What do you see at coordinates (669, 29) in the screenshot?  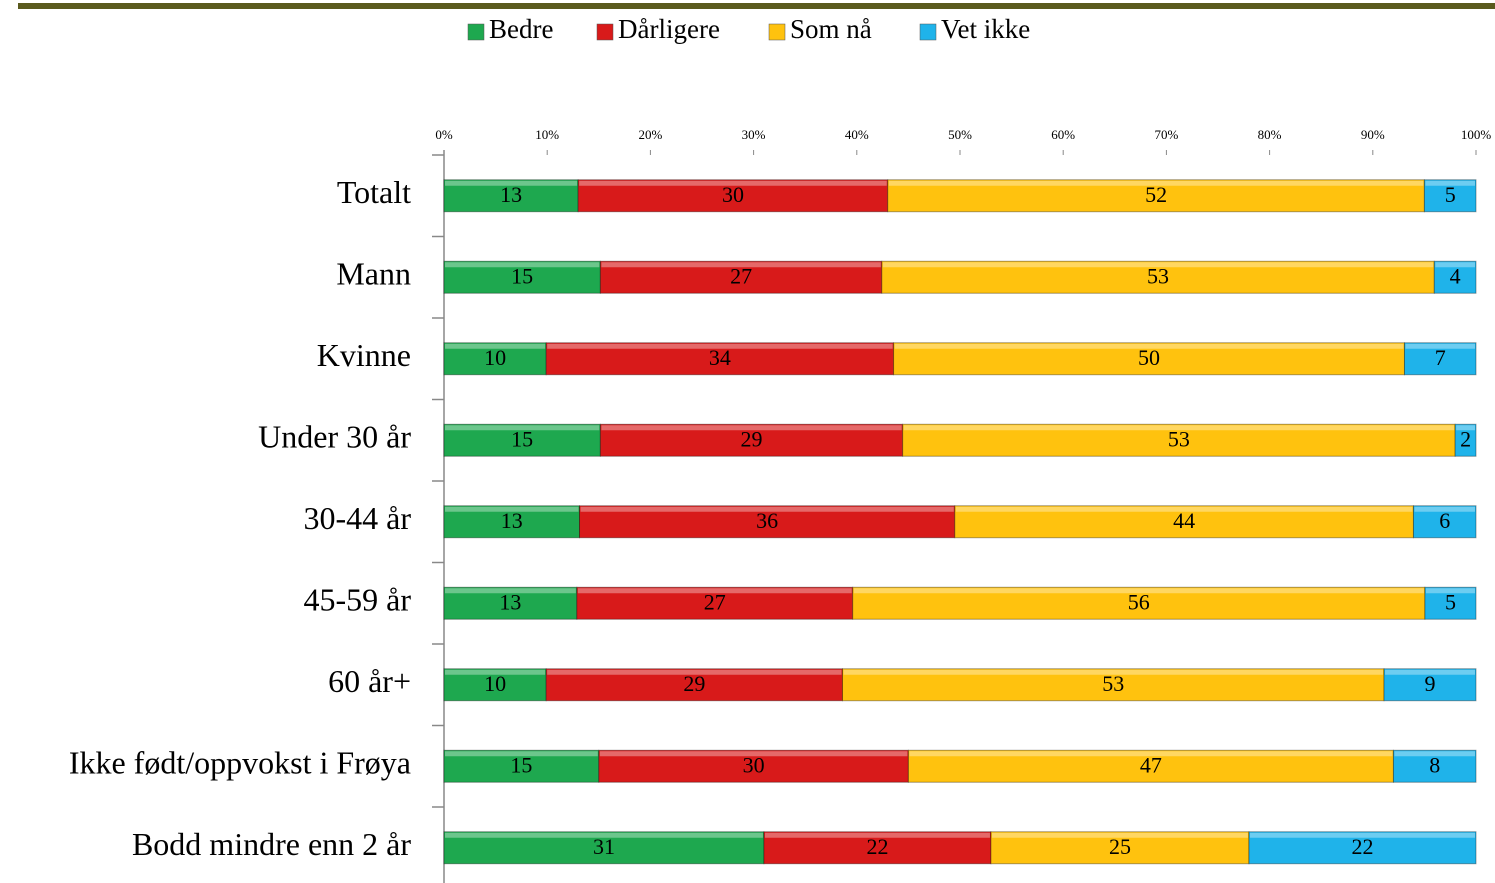 I see `legend-label: Dårligere` at bounding box center [669, 29].